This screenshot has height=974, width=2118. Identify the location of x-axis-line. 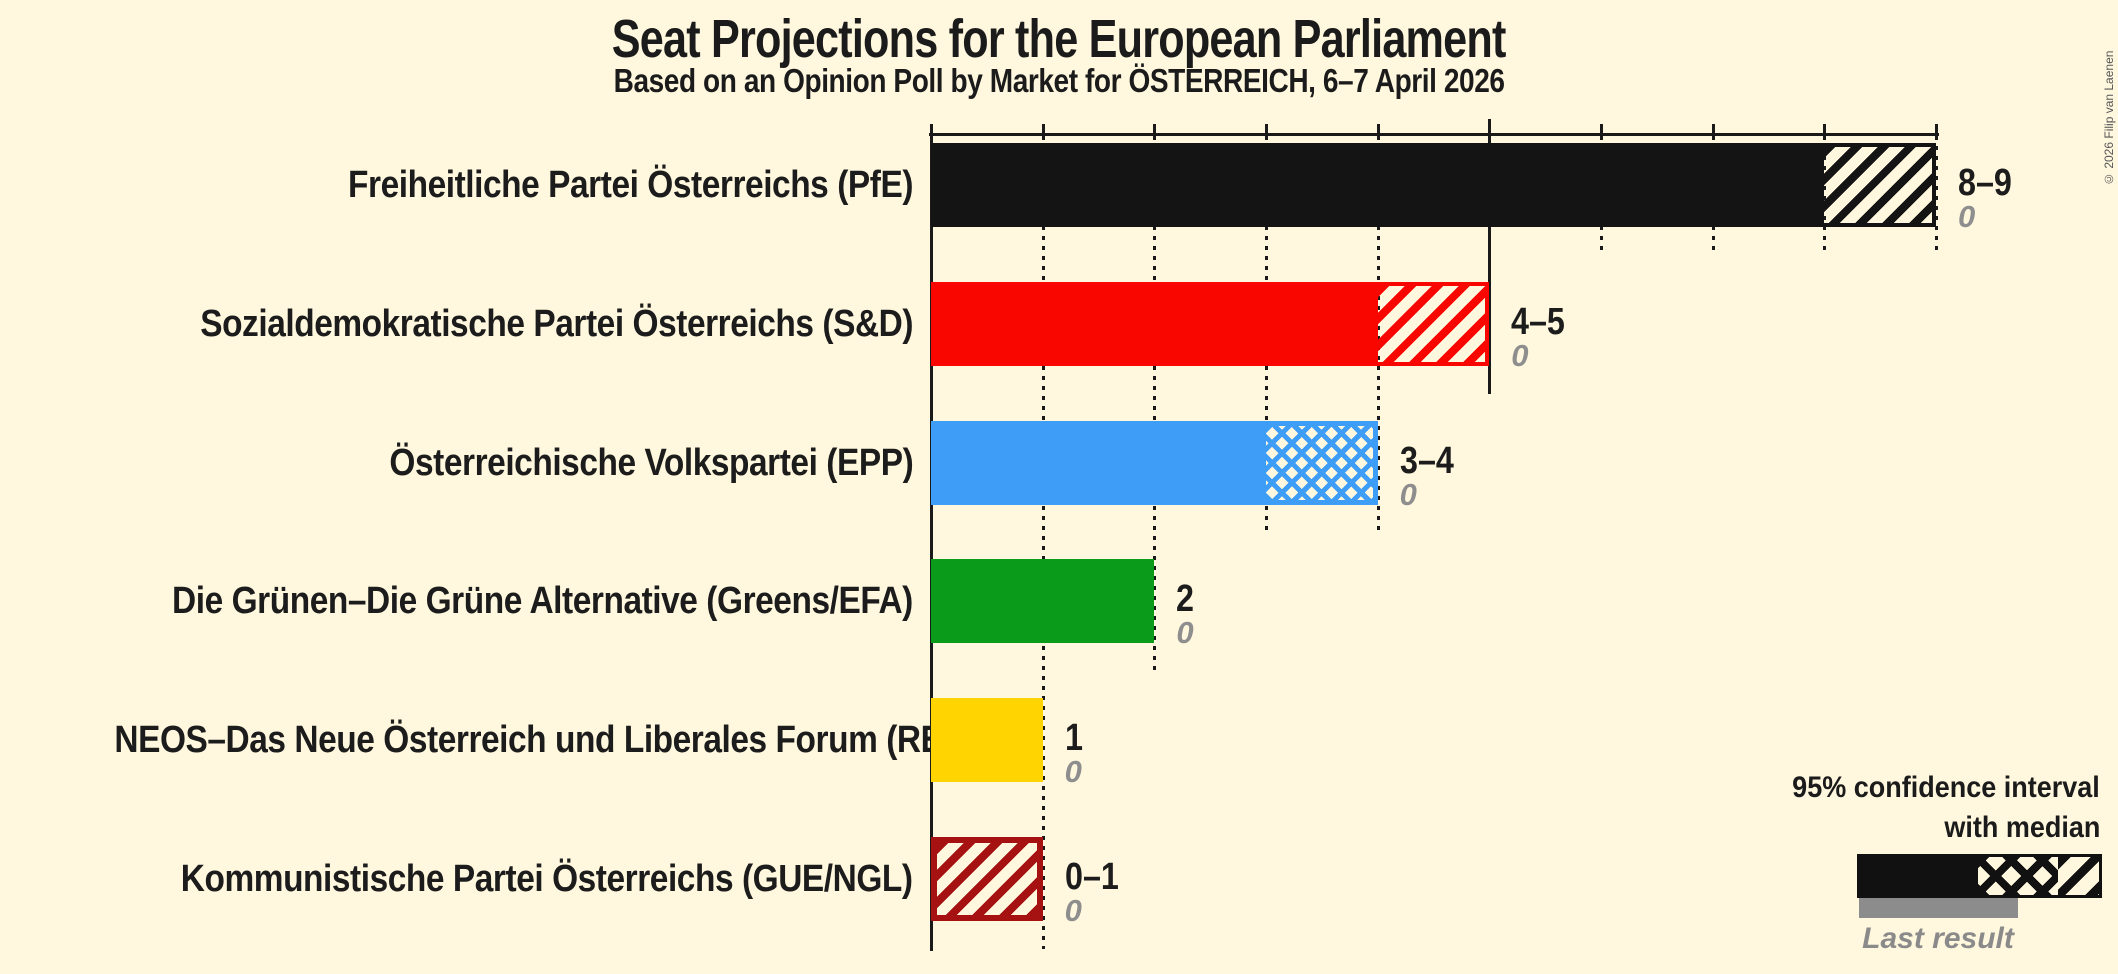
(1434, 134).